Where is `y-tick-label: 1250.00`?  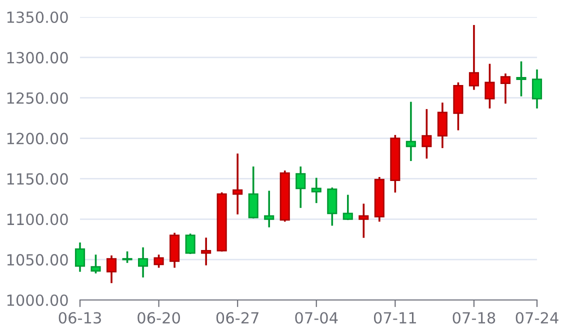
y-tick-label: 1250.00 is located at coordinates (37, 98).